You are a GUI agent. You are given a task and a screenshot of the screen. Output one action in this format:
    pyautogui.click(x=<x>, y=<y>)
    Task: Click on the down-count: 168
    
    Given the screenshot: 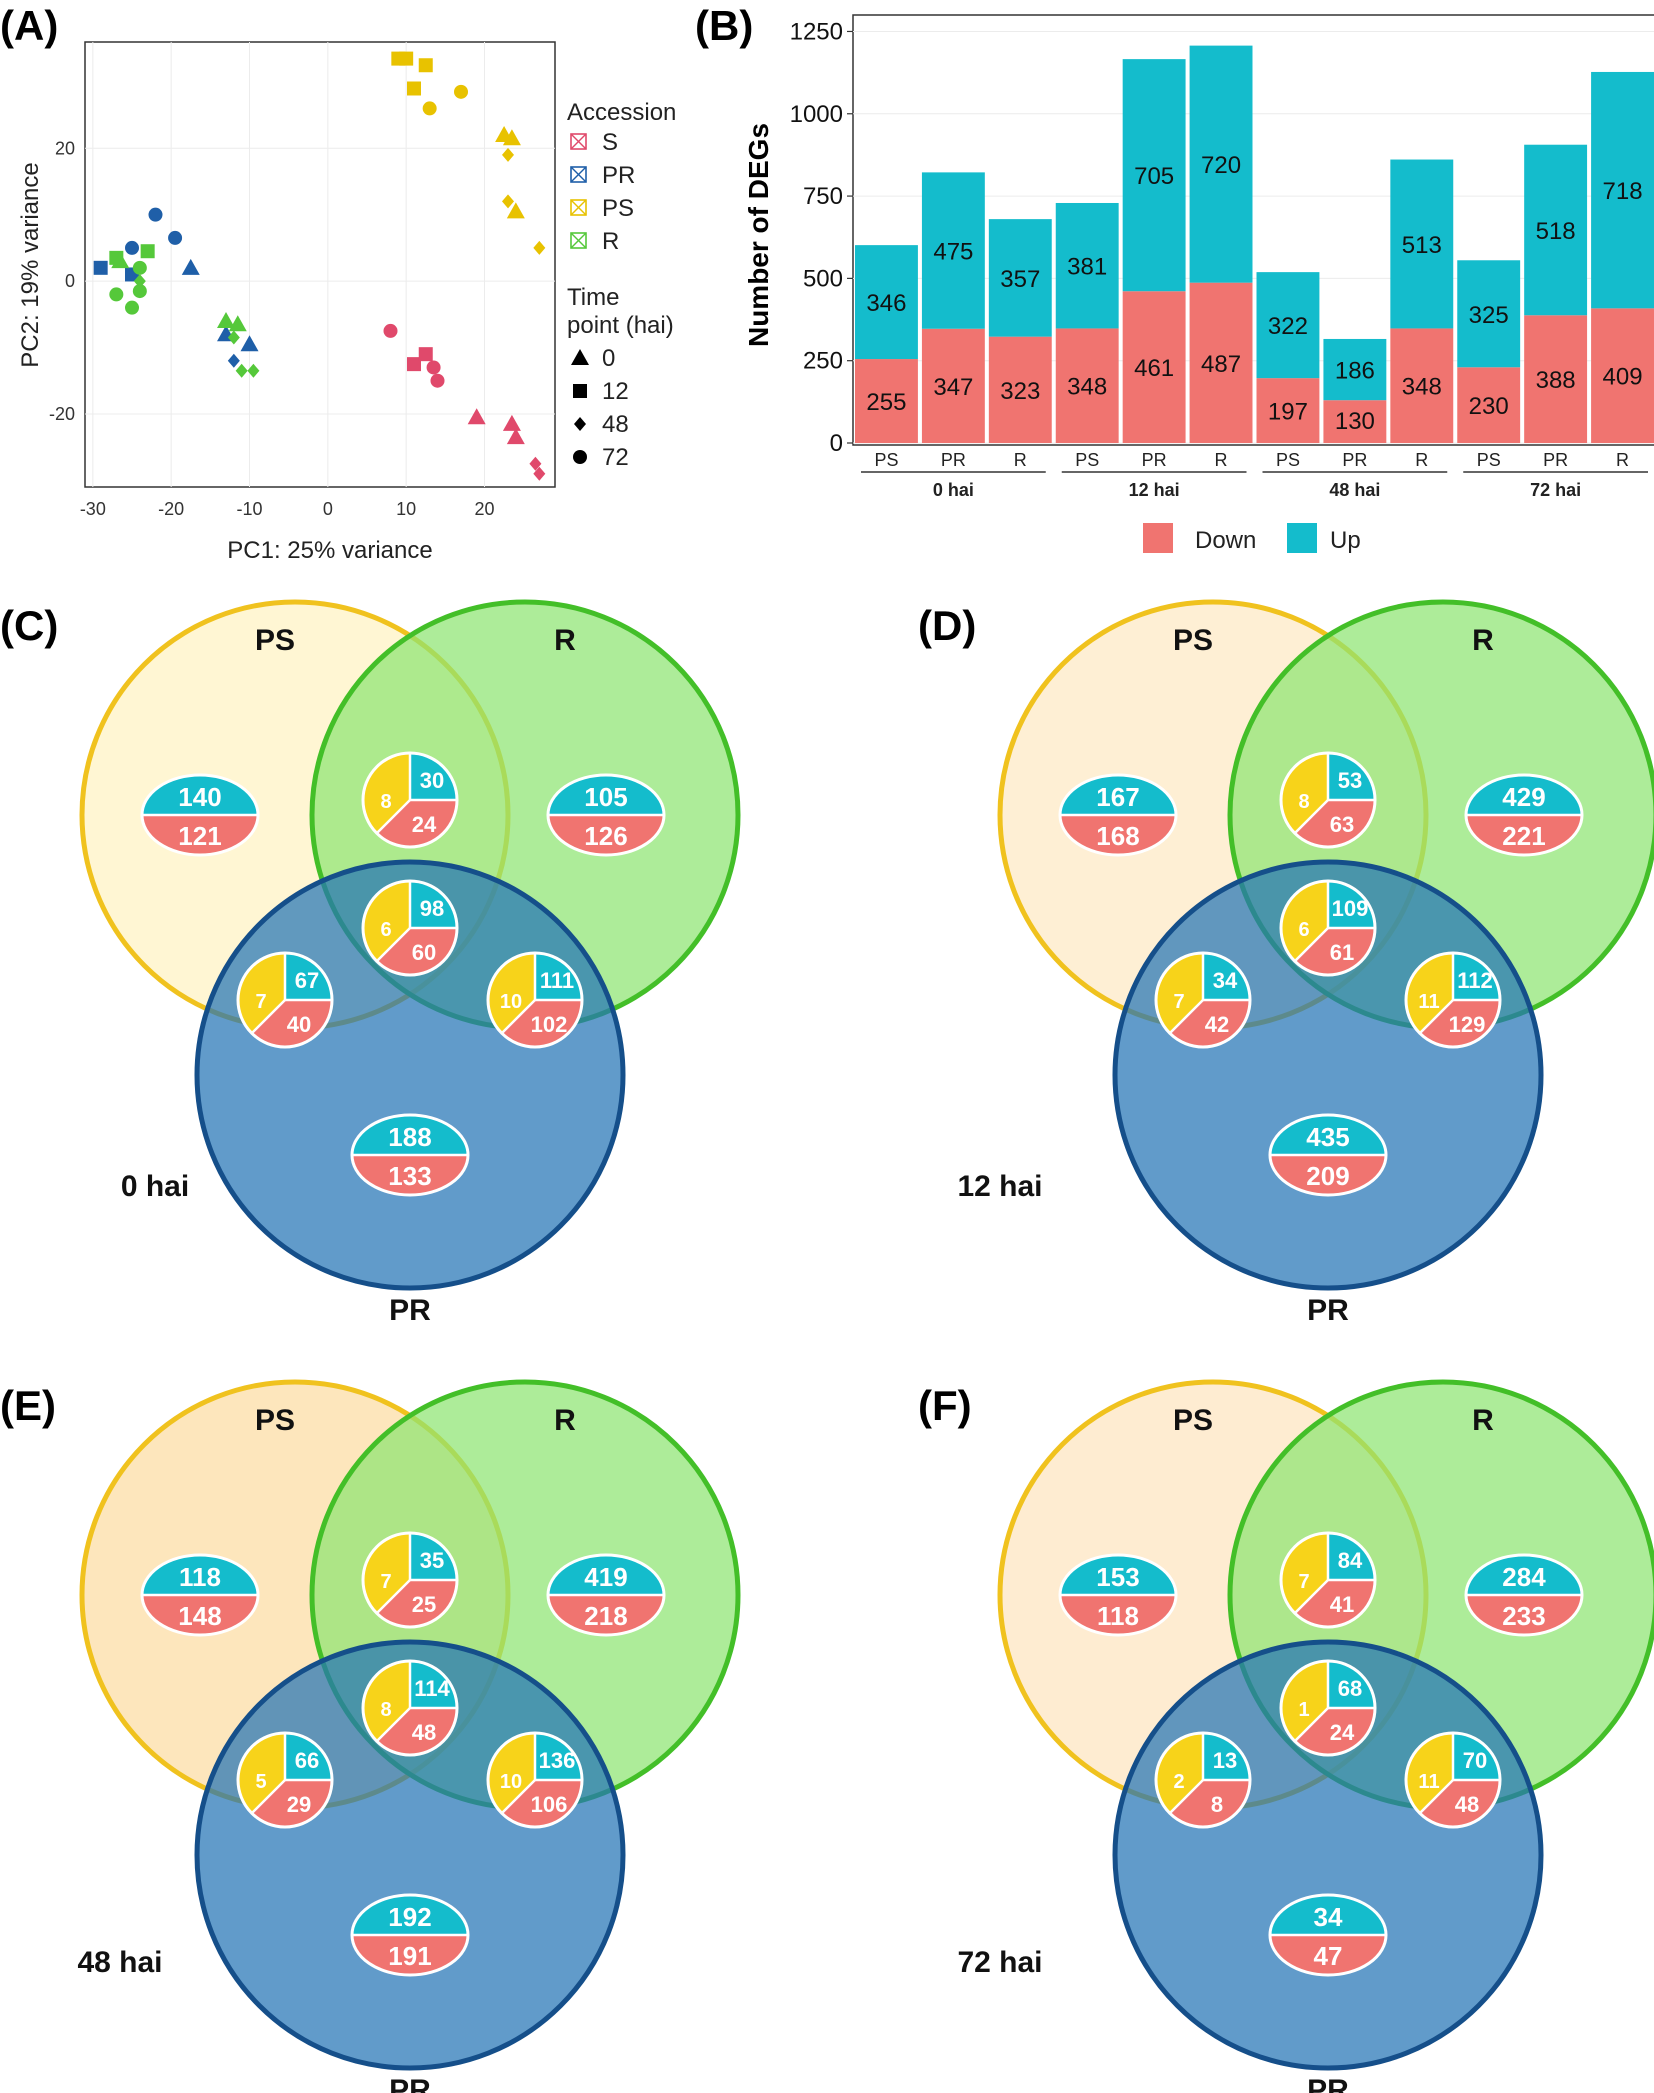 What is the action you would take?
    pyautogui.click(x=1117, y=836)
    